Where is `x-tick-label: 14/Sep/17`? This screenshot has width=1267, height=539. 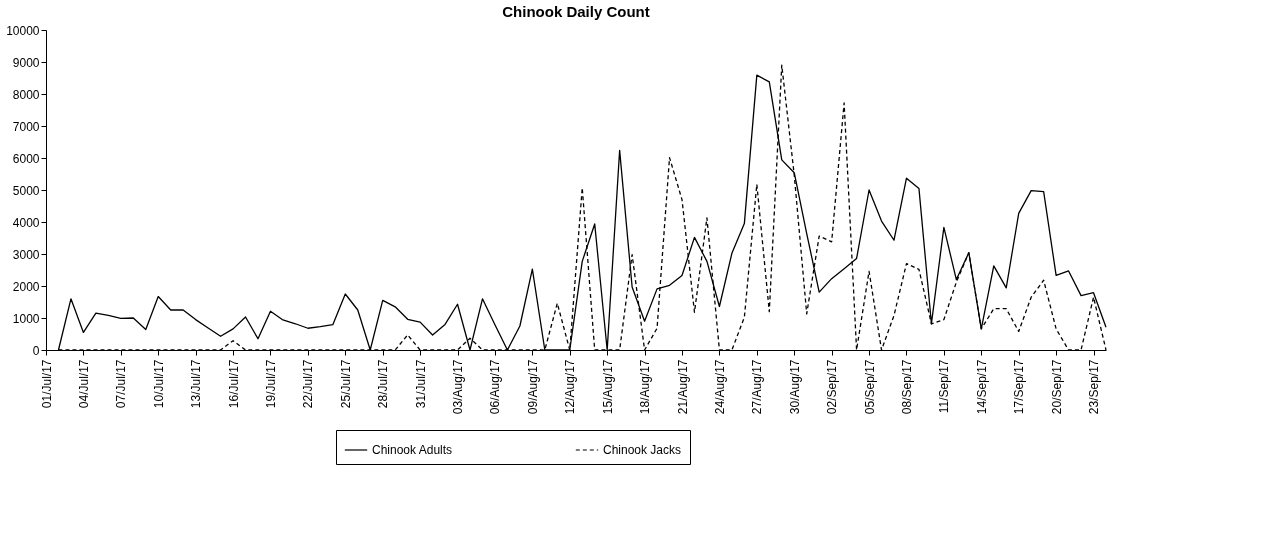 x-tick-label: 14/Sep/17 is located at coordinates (981, 387).